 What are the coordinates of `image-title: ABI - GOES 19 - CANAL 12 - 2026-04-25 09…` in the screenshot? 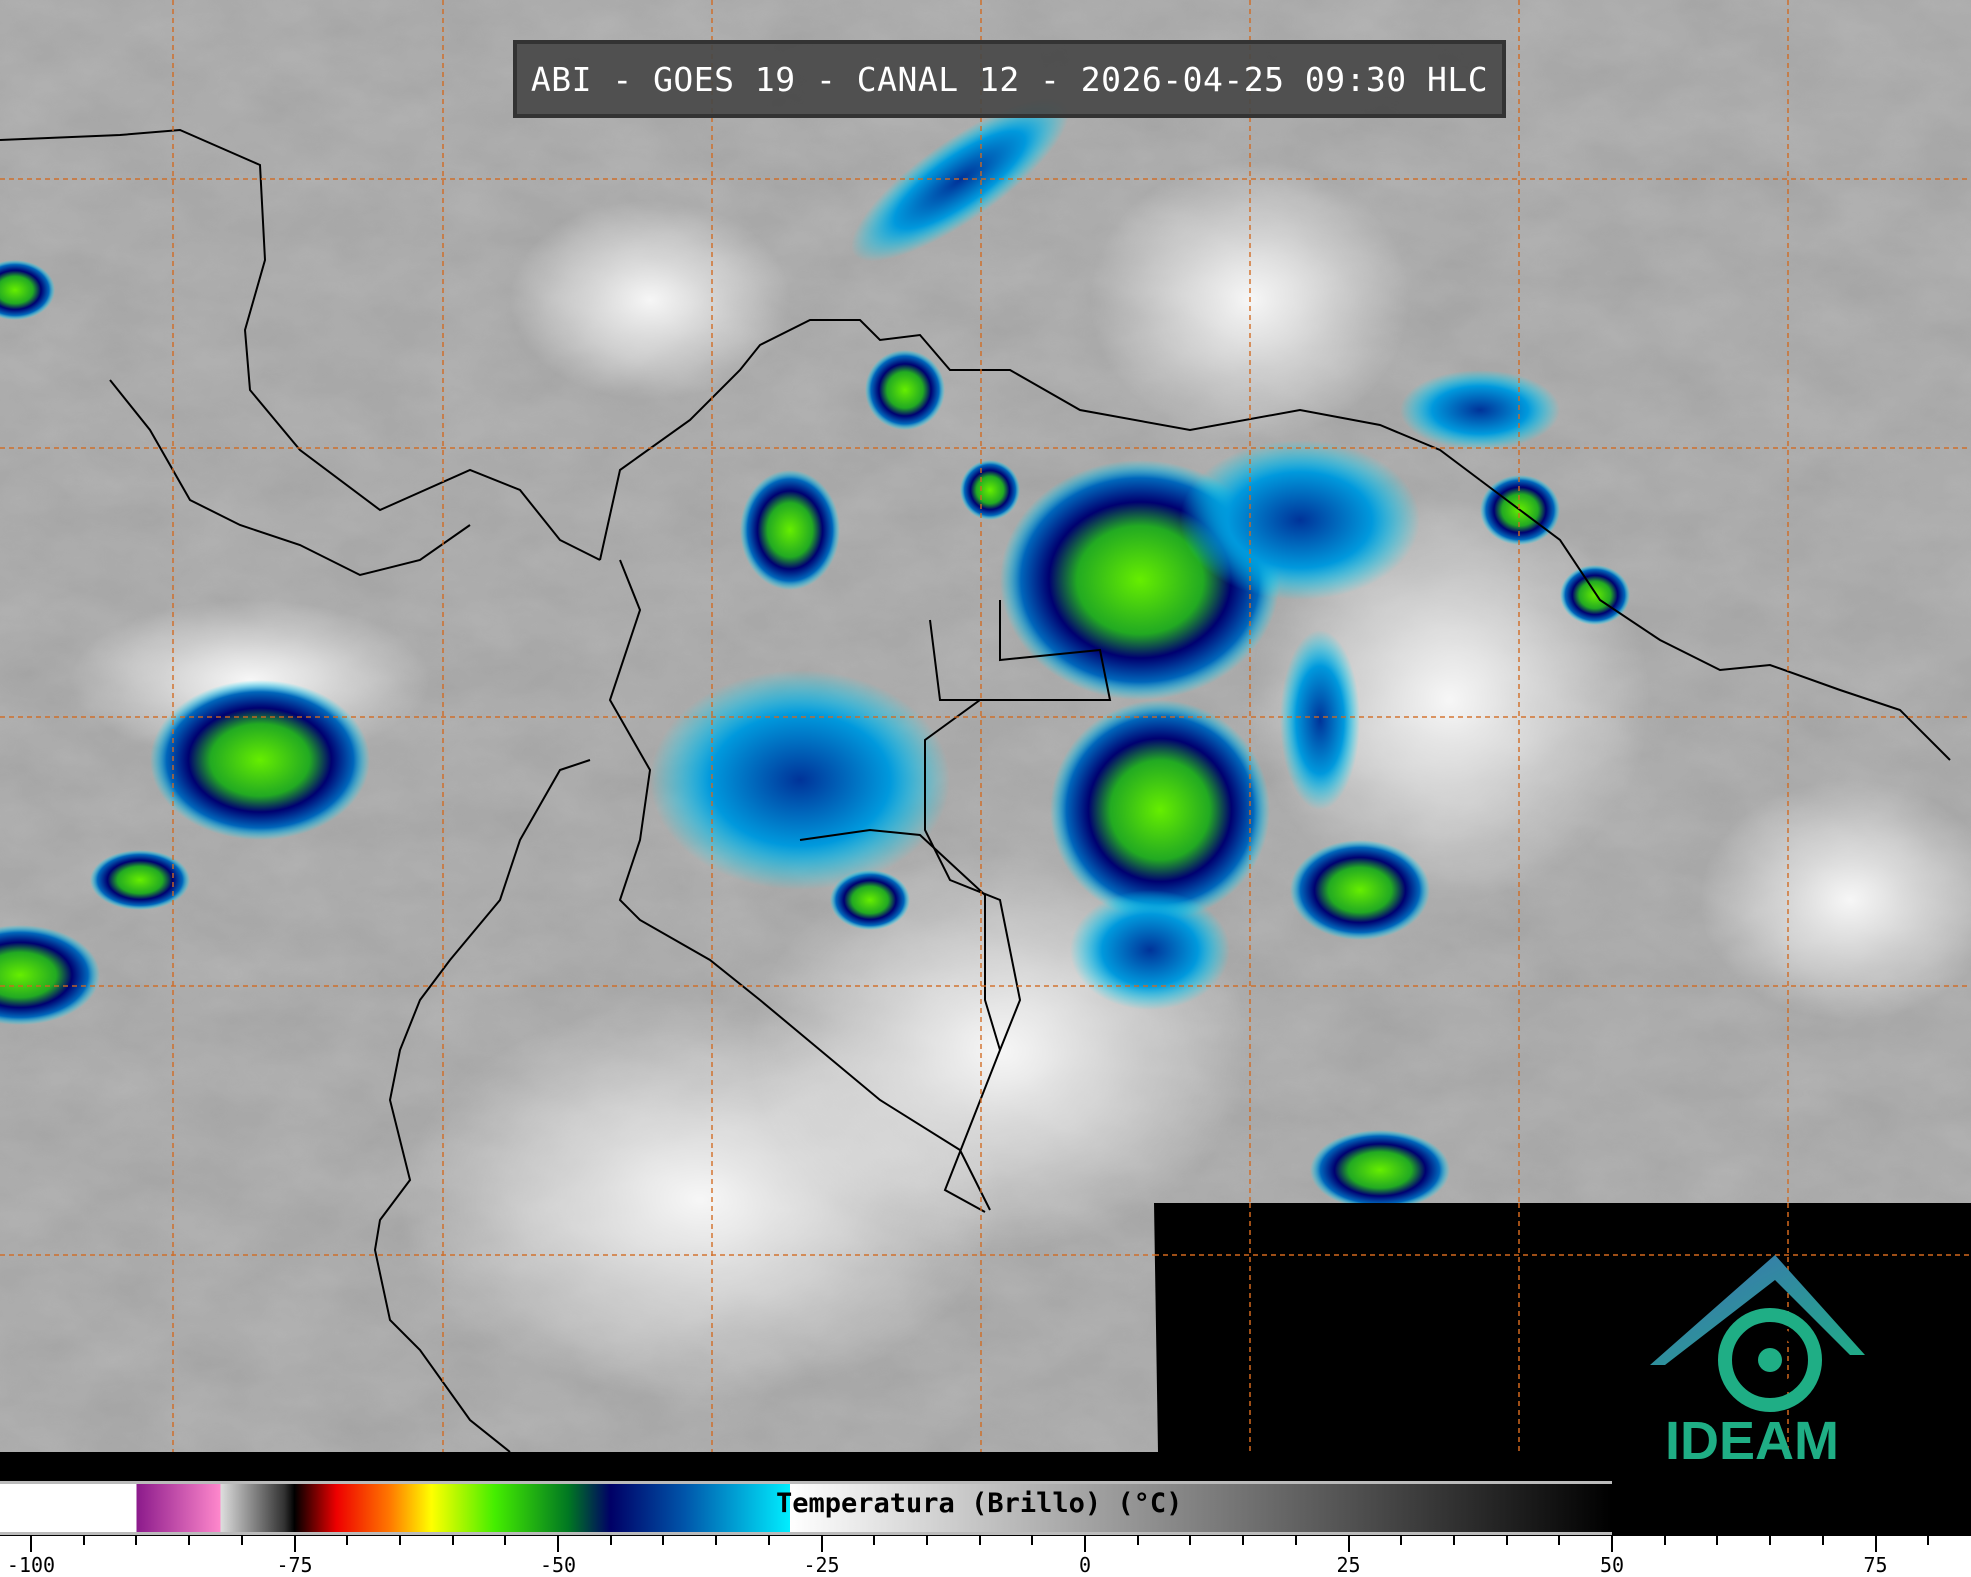 It's located at (1009, 79).